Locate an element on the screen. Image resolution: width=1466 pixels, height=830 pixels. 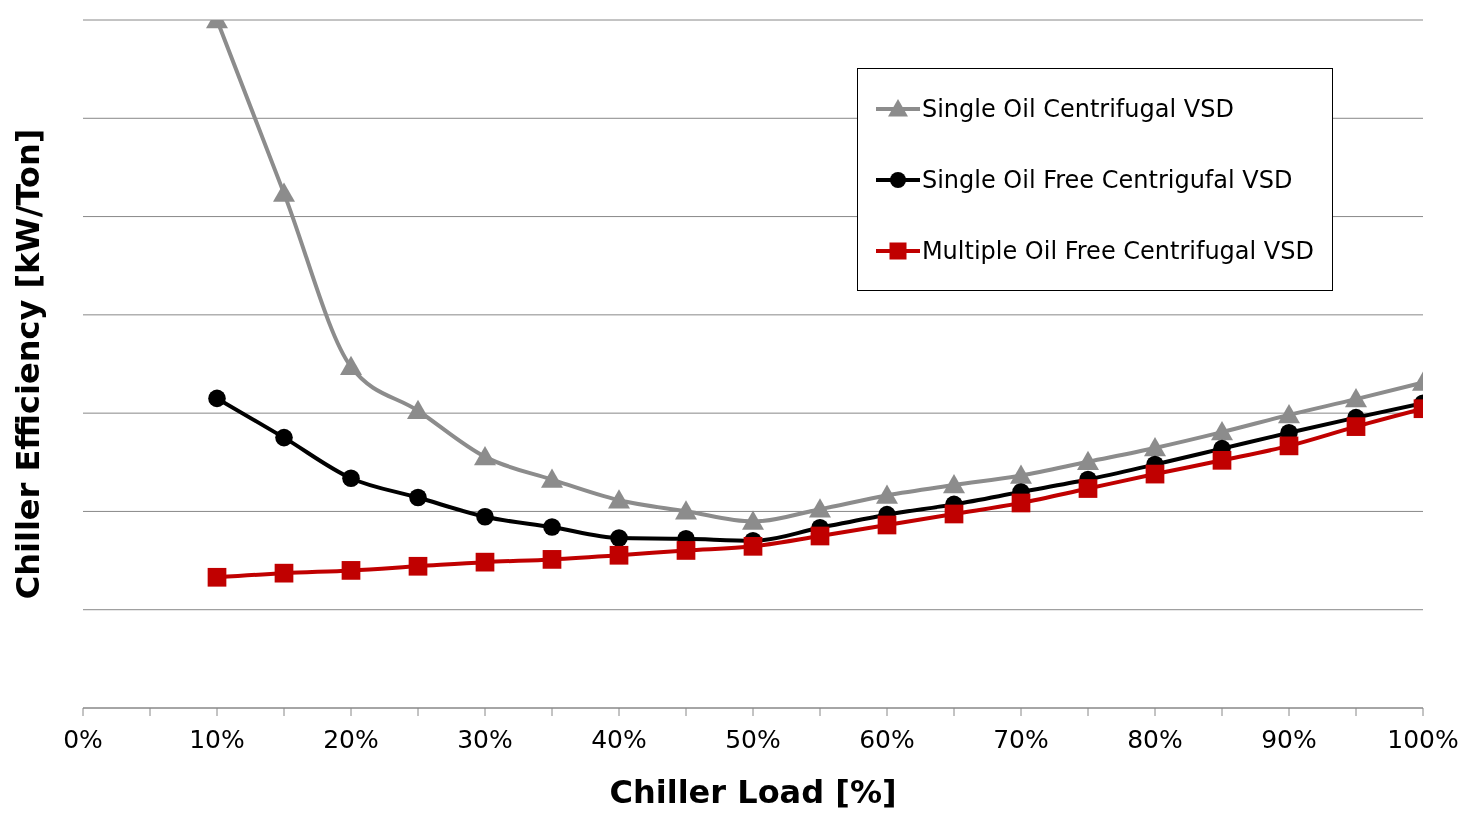
x-tick-label: 20% is located at coordinates (351, 739).